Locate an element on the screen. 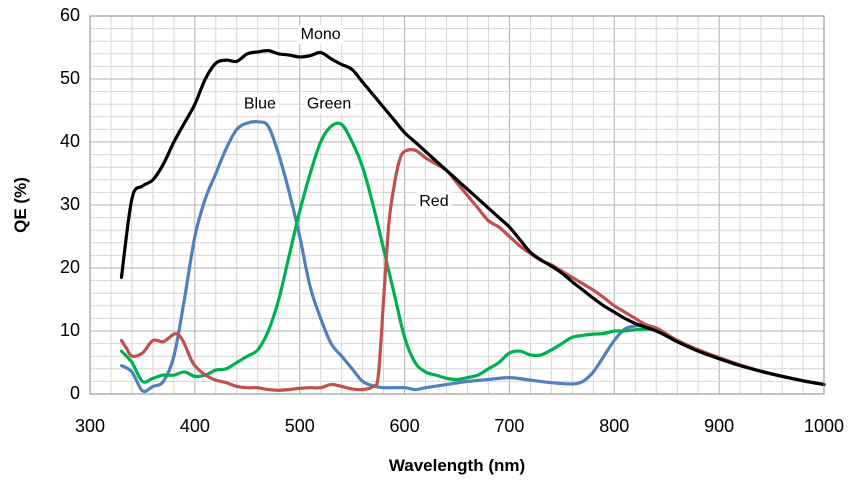 The image size is (850, 483). y-tick-label: 40 is located at coordinates (70, 141).